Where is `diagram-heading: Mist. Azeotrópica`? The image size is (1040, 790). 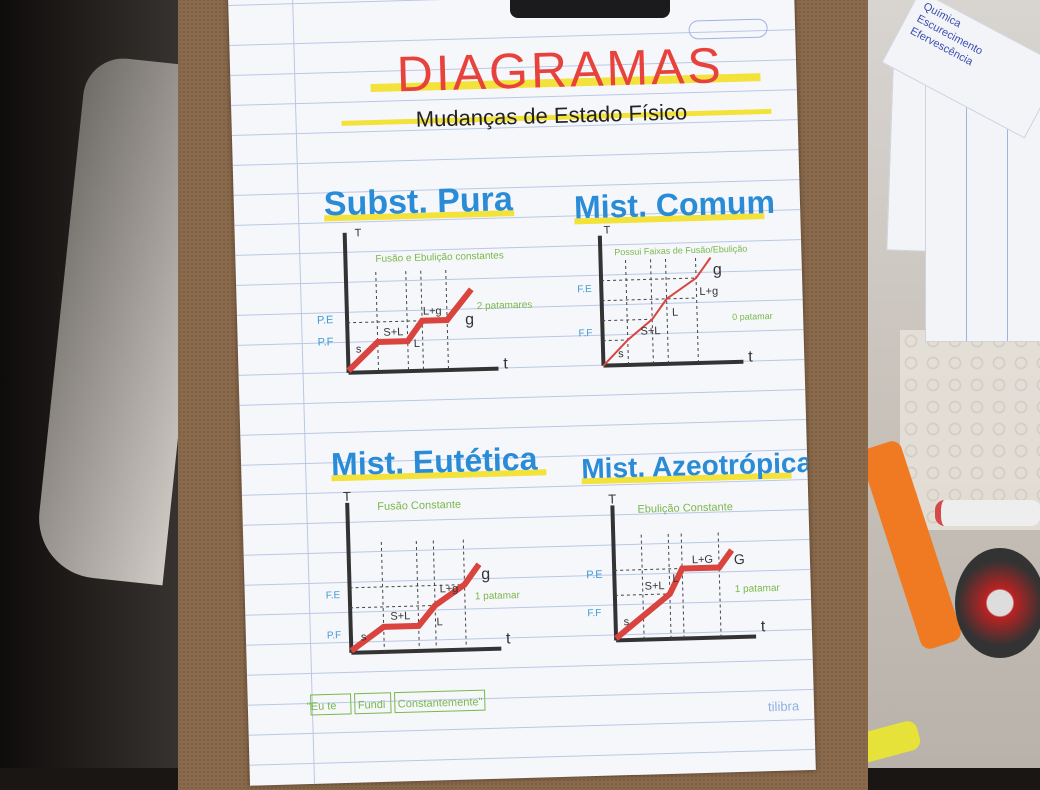 diagram-heading: Mist. Azeotrópica is located at coordinates (697, 465).